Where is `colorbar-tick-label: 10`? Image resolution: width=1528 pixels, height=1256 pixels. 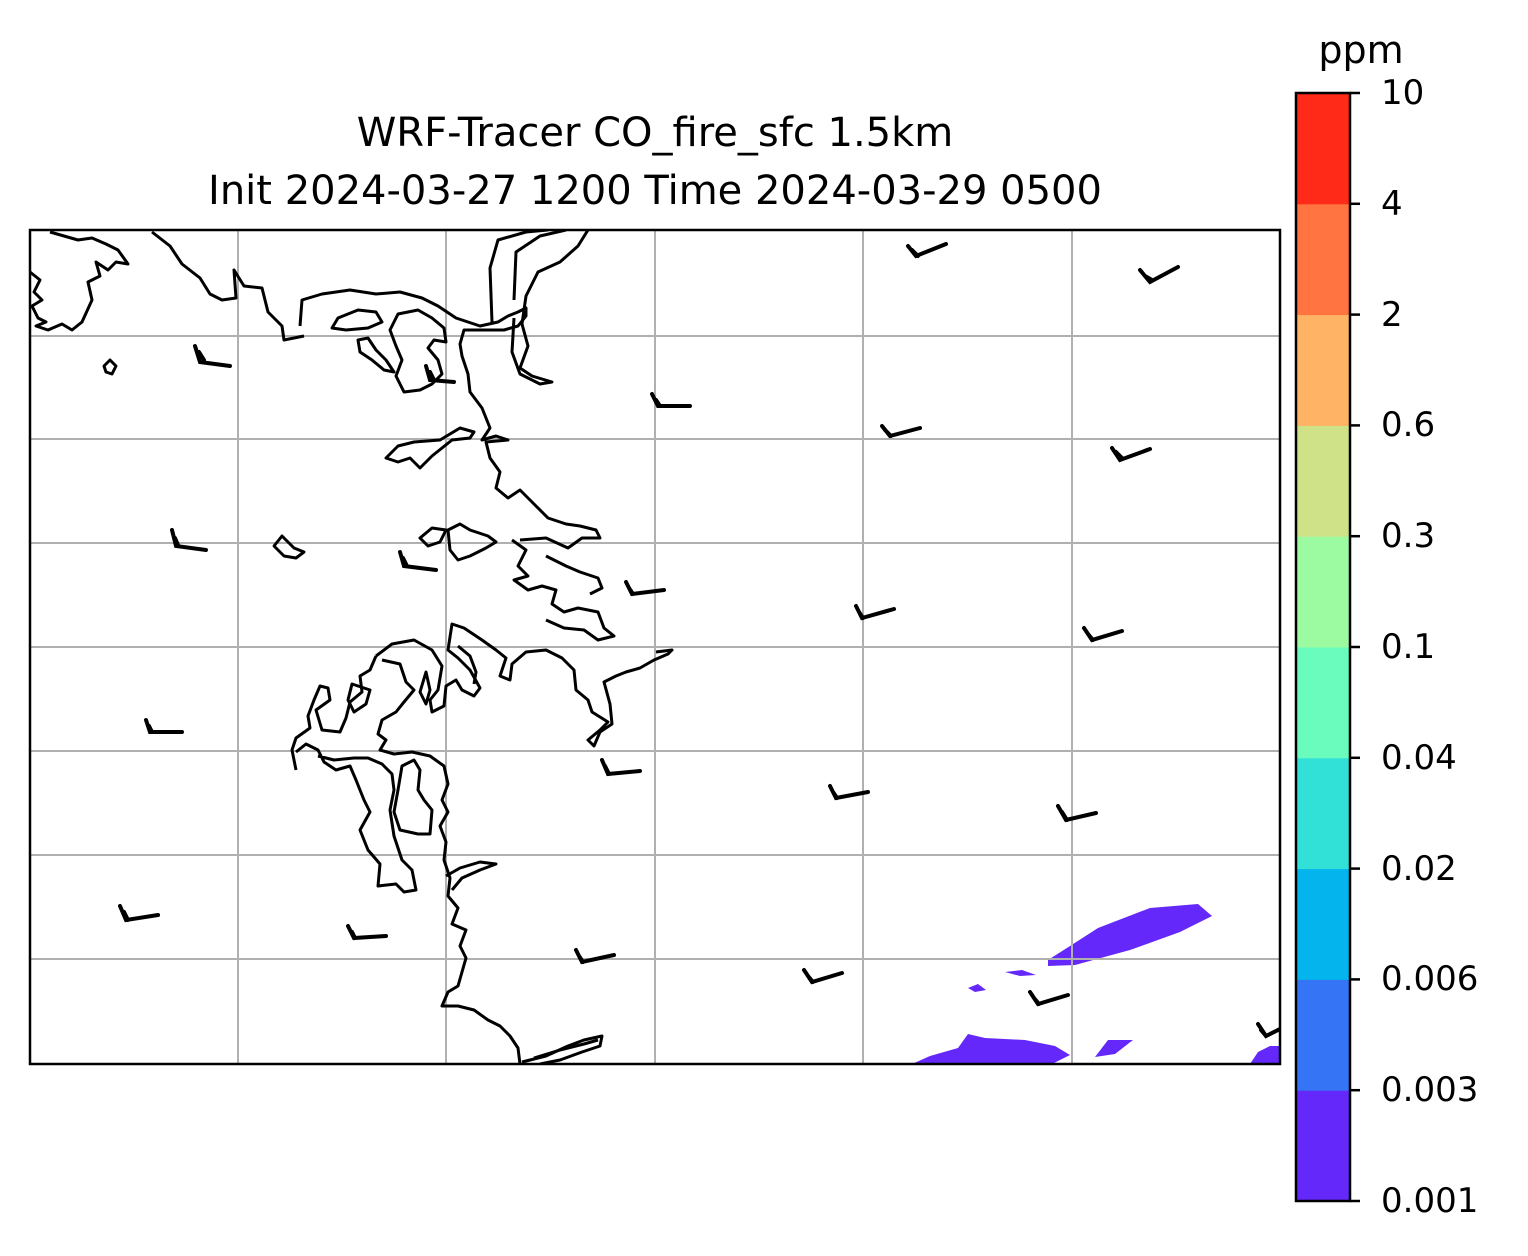 colorbar-tick-label: 10 is located at coordinates (1403, 93).